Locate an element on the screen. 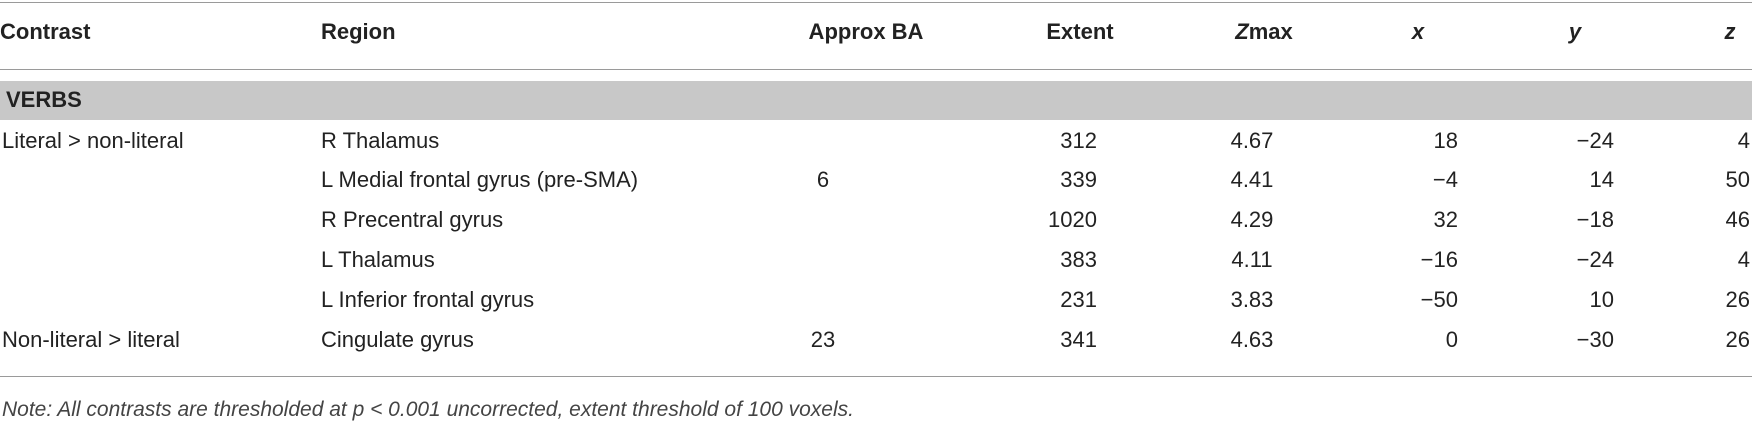  table-cell: −30 is located at coordinates (1595, 339).